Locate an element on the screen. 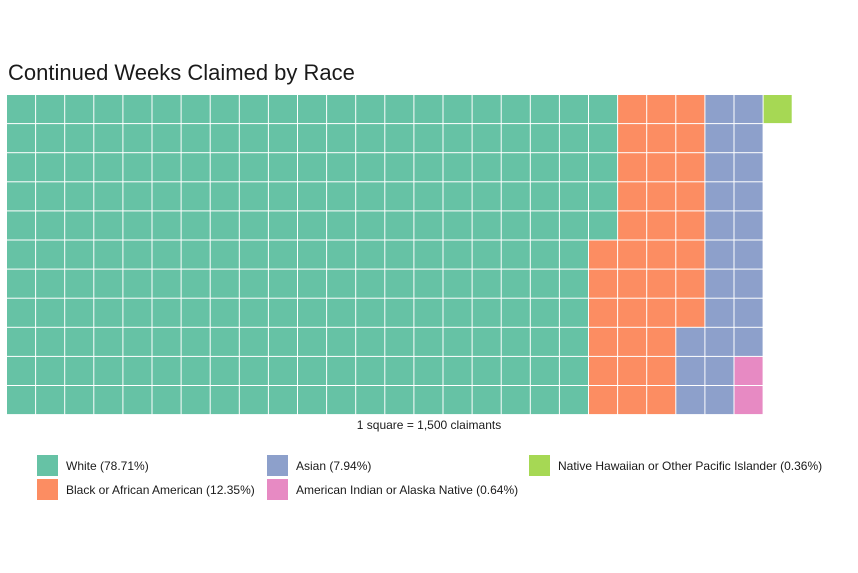  chart-title: Continued Weeks Claimed by Race is located at coordinates (181, 72).